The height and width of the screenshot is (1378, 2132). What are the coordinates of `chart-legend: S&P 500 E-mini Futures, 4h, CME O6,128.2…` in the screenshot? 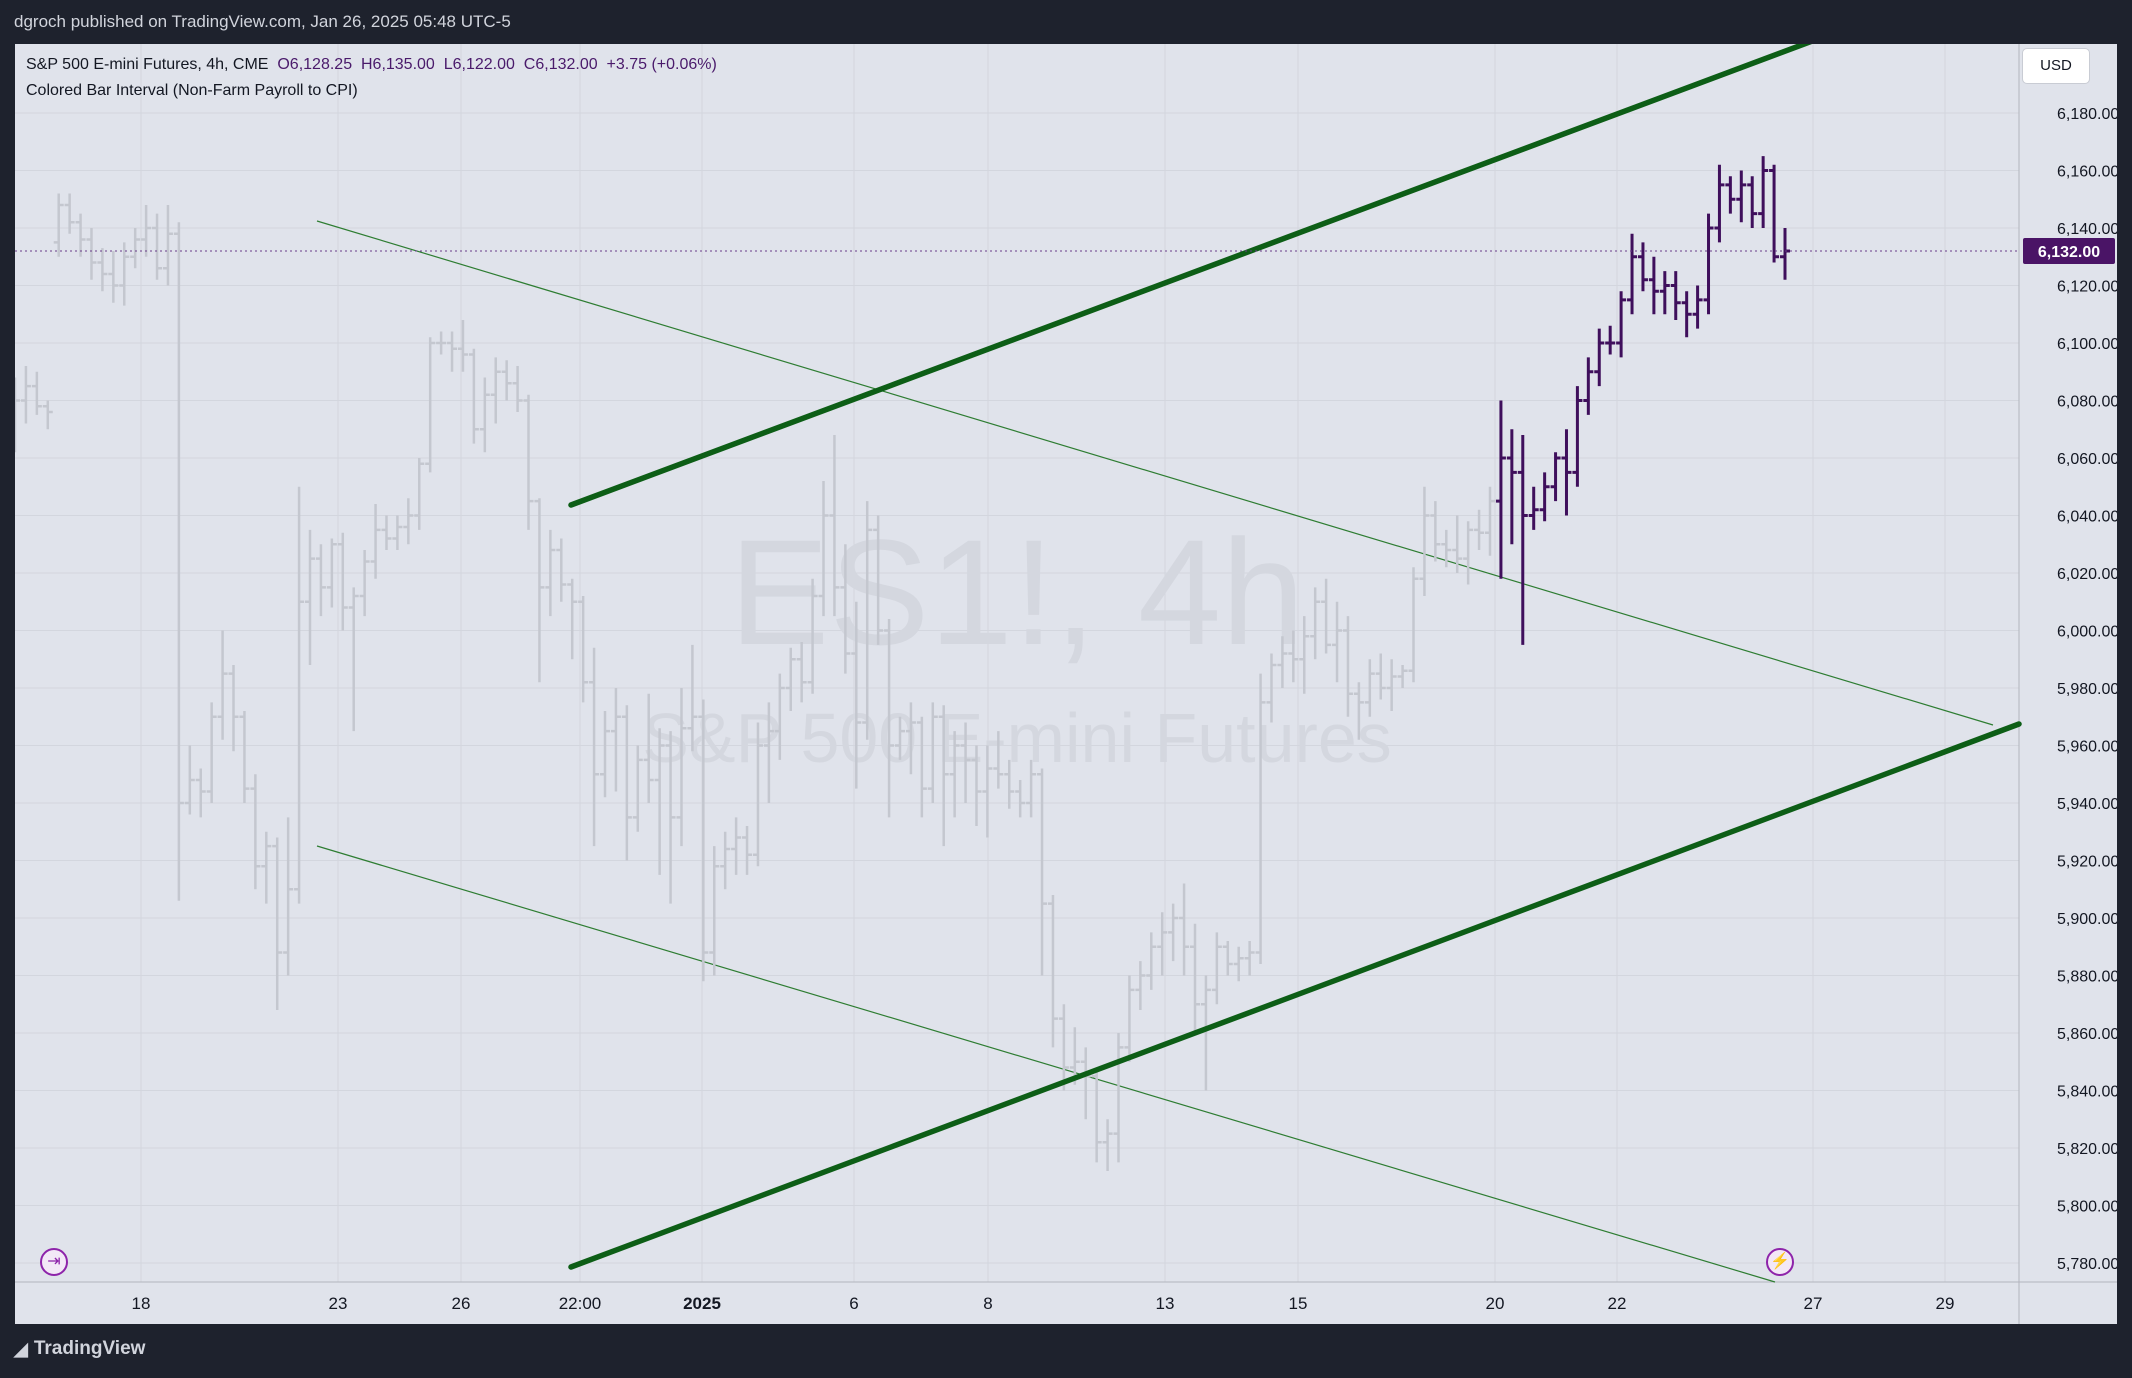 It's located at (371, 78).